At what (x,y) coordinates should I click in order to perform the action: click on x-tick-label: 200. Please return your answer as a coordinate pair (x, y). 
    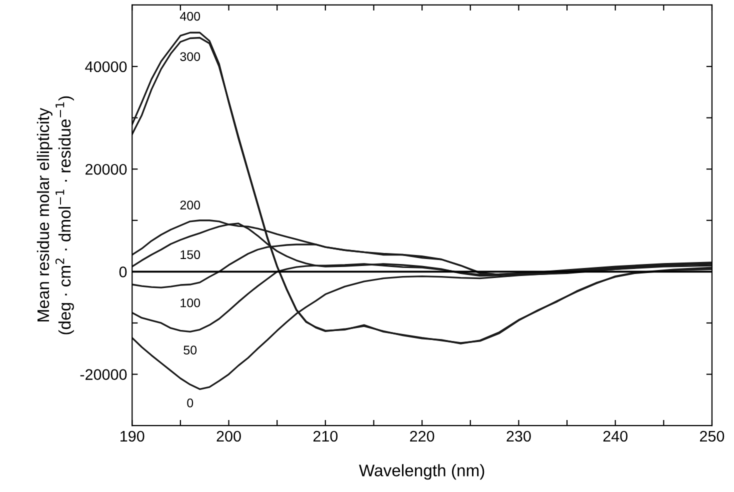
    Looking at the image, I should click on (228, 436).